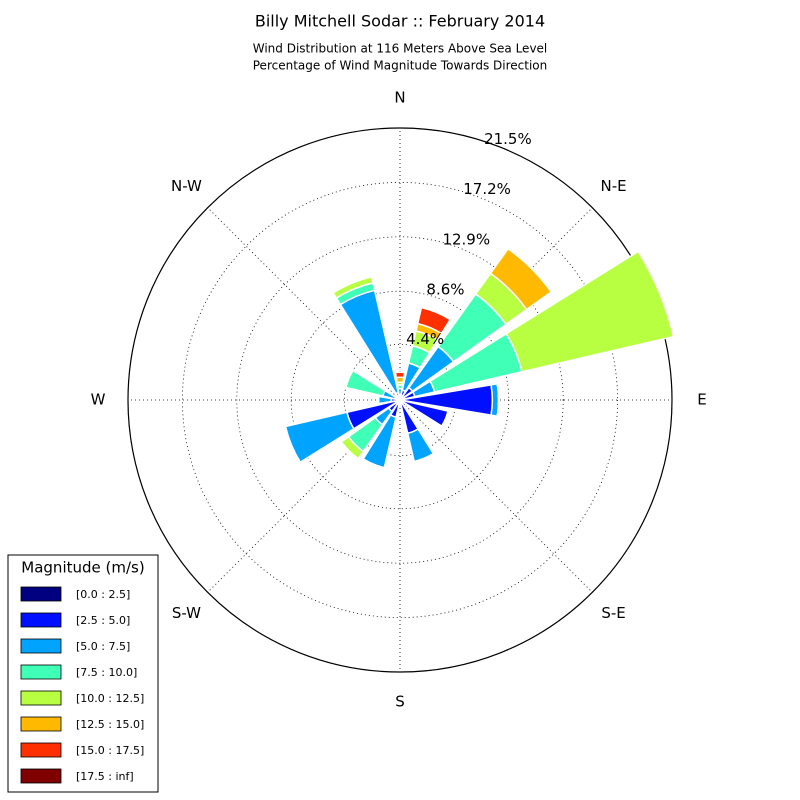  Describe the element at coordinates (110, 724) in the screenshot. I see `legend-label: [12.5 : 15.0]` at that location.